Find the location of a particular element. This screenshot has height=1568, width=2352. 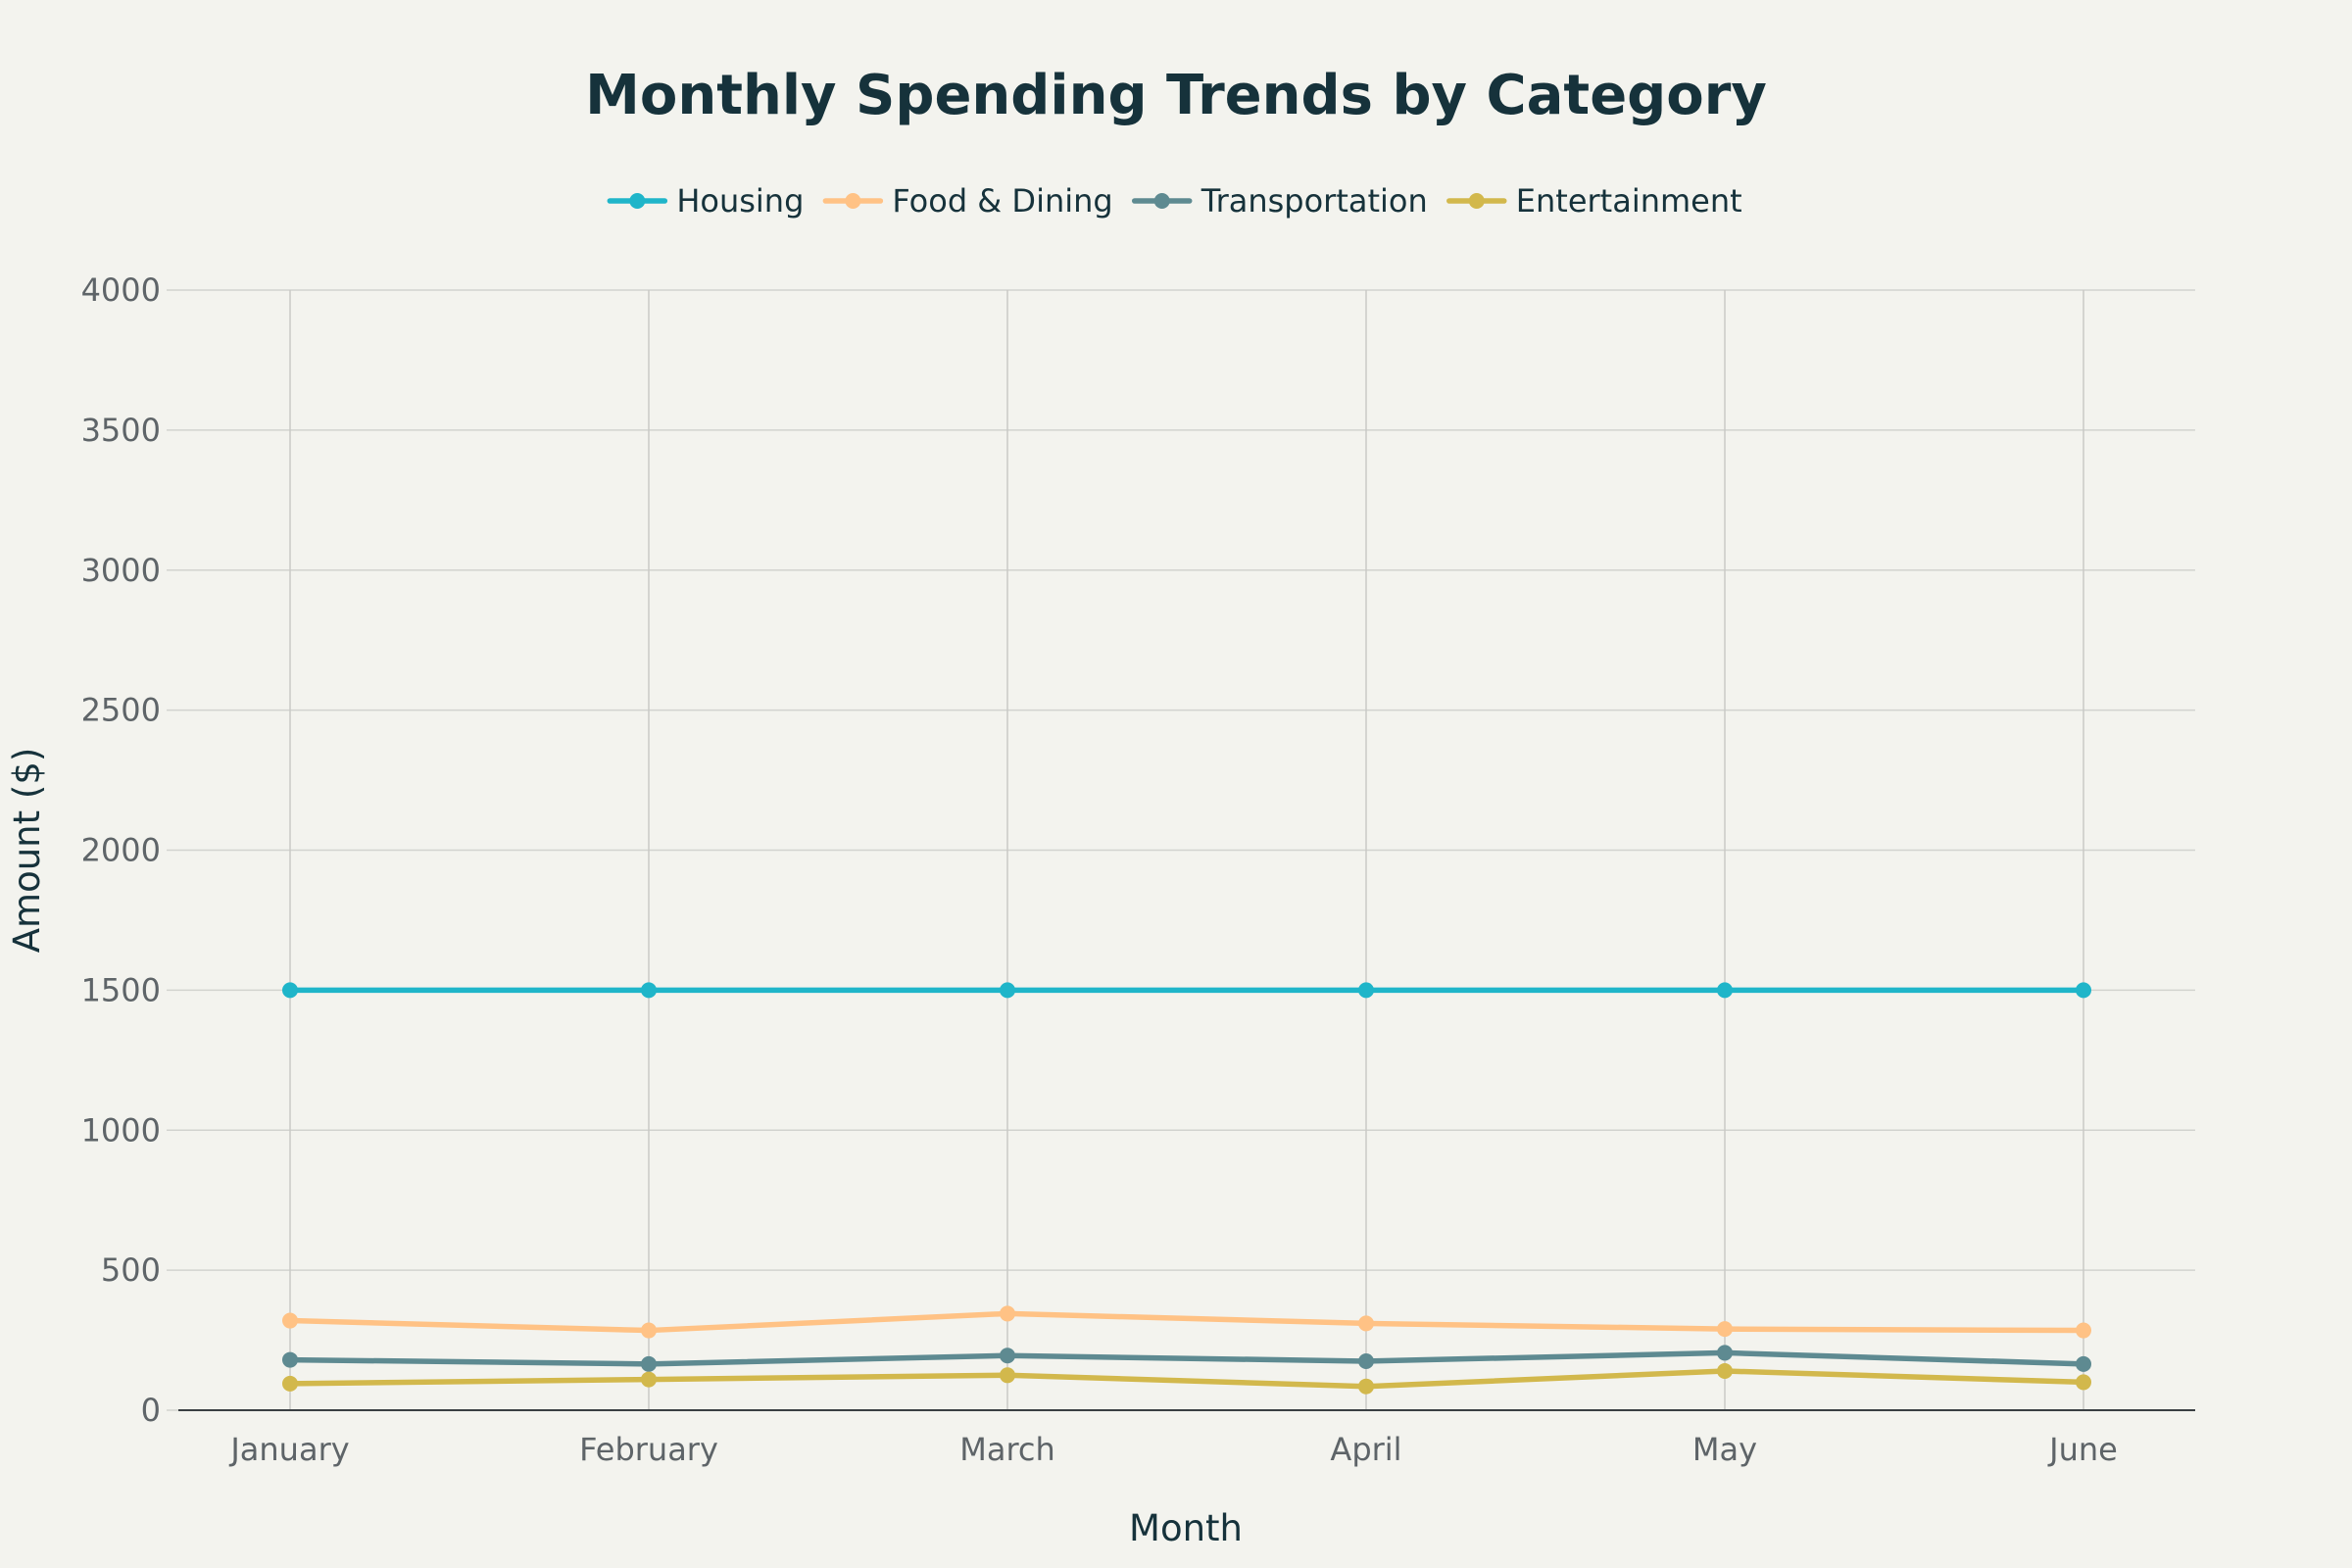

chart-title: Monthly Spending Trends by Category is located at coordinates (1176, 95).